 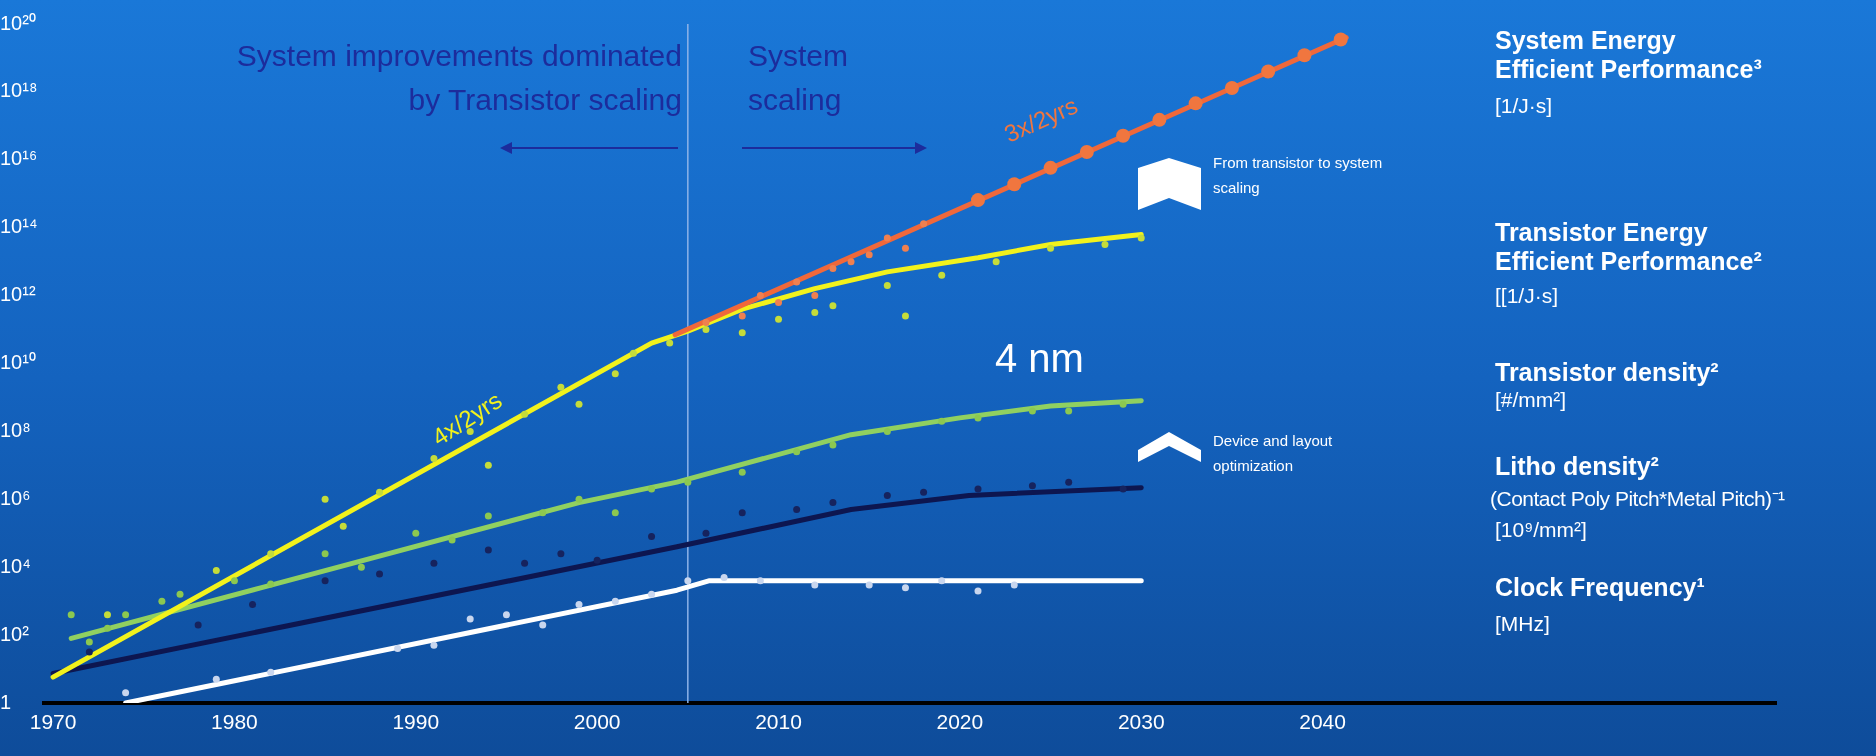 I want to click on x-tick-label: 1980, so click(x=234, y=722).